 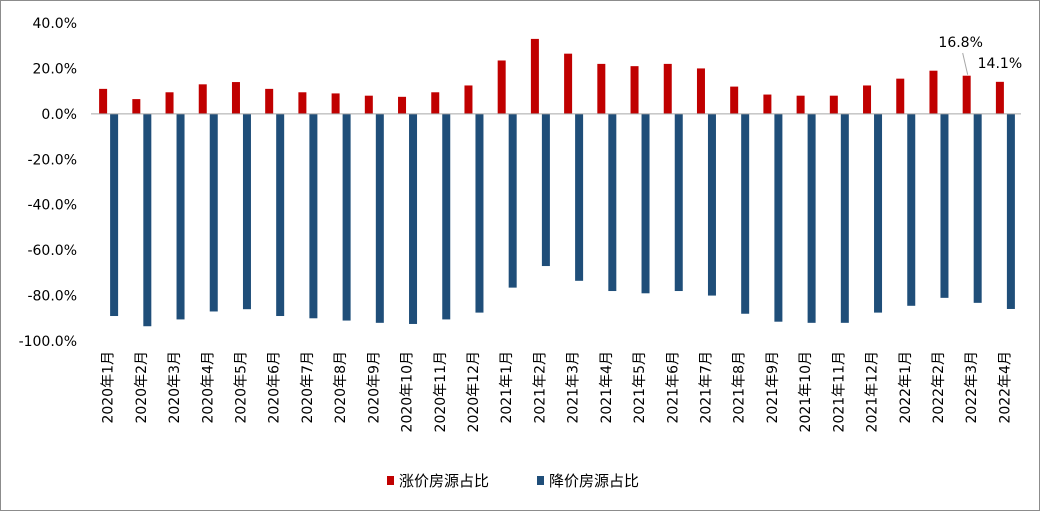 What do you see at coordinates (52, 206) in the screenshot?
I see `y-tick-label: -40.0%` at bounding box center [52, 206].